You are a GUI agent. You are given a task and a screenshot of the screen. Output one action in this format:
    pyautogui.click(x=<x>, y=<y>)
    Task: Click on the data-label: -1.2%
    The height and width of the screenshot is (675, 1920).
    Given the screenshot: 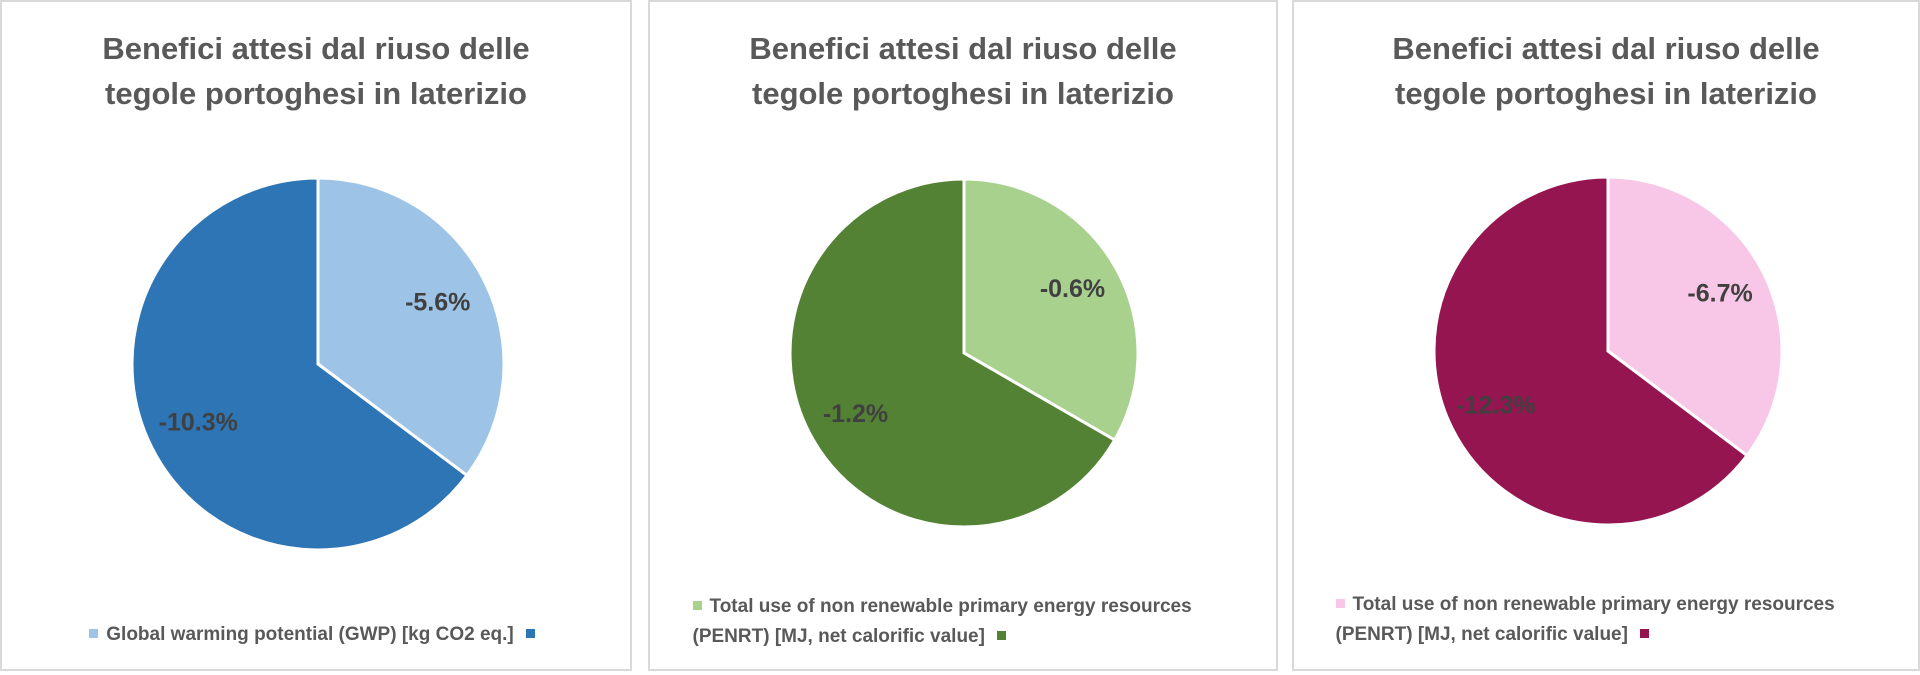 What is the action you would take?
    pyautogui.click(x=855, y=414)
    